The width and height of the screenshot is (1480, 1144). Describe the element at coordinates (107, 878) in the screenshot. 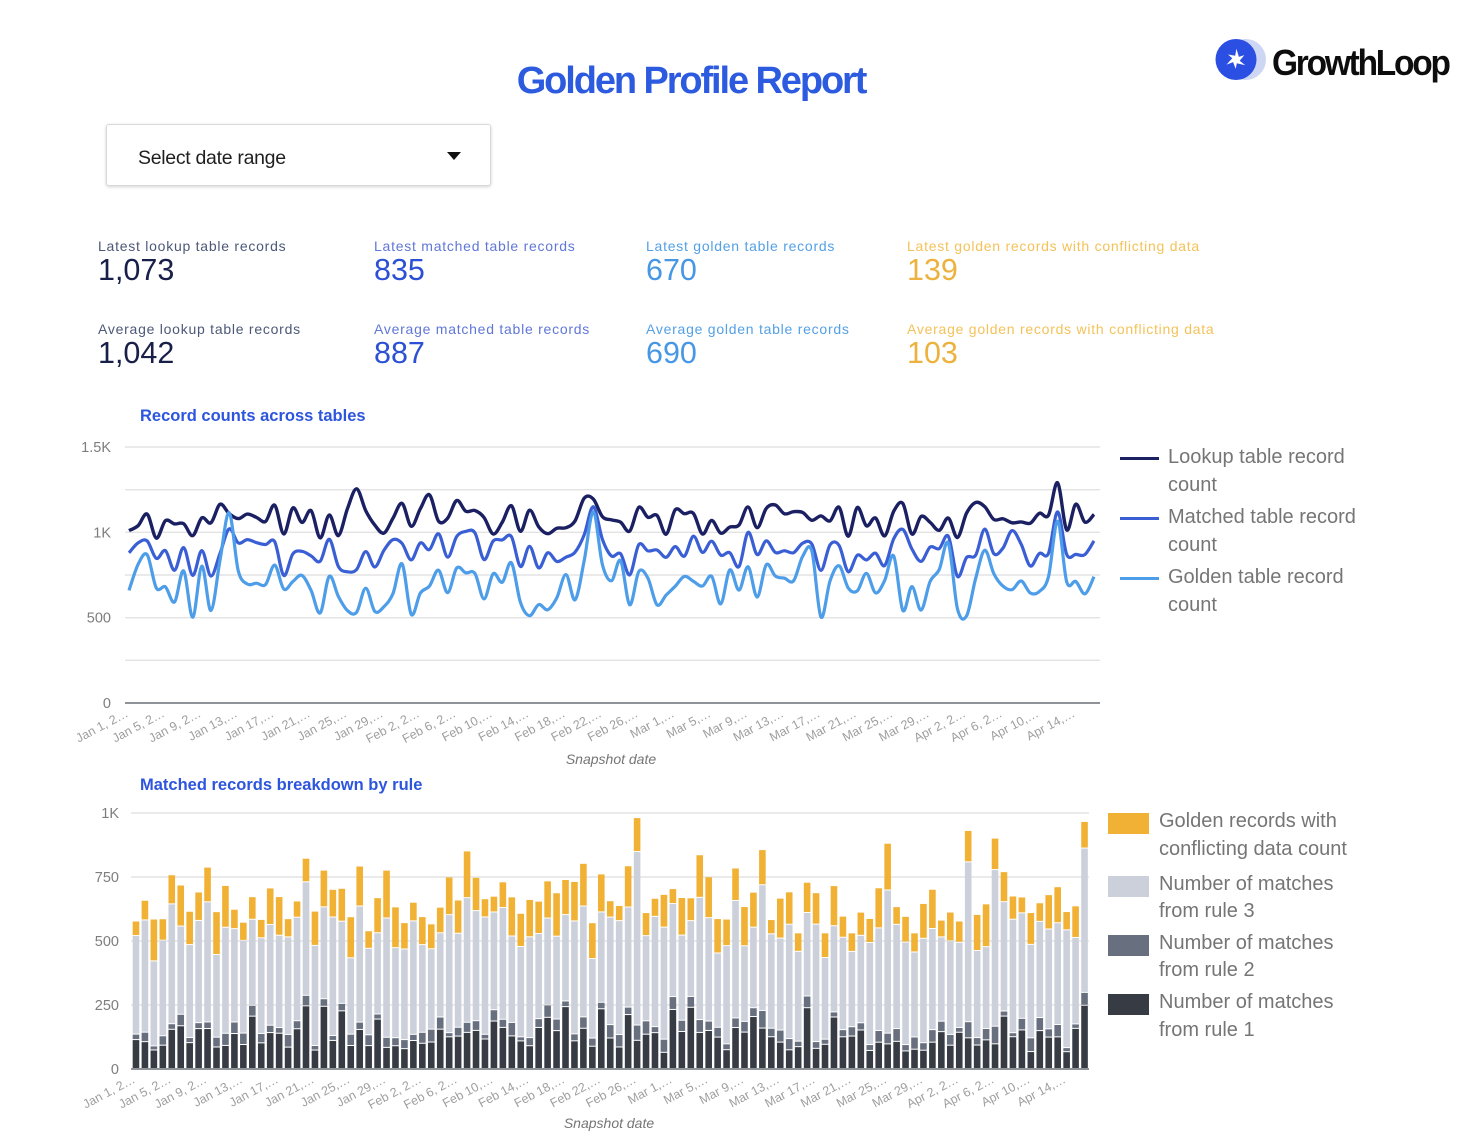

I see `svg-text: 750` at that location.